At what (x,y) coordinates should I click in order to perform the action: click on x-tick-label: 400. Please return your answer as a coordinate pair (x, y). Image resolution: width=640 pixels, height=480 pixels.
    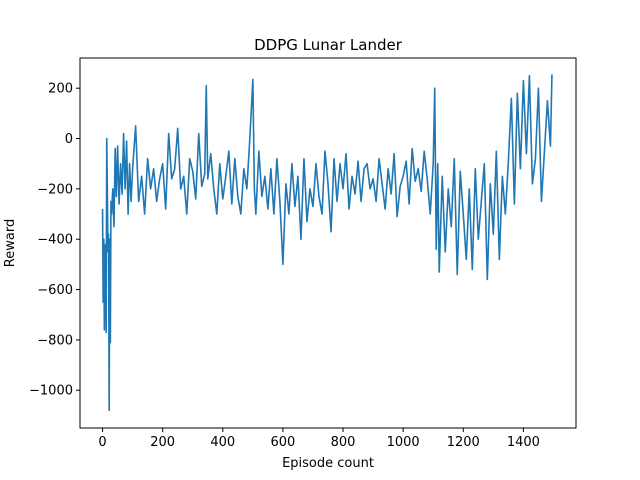
    Looking at the image, I should click on (222, 442).